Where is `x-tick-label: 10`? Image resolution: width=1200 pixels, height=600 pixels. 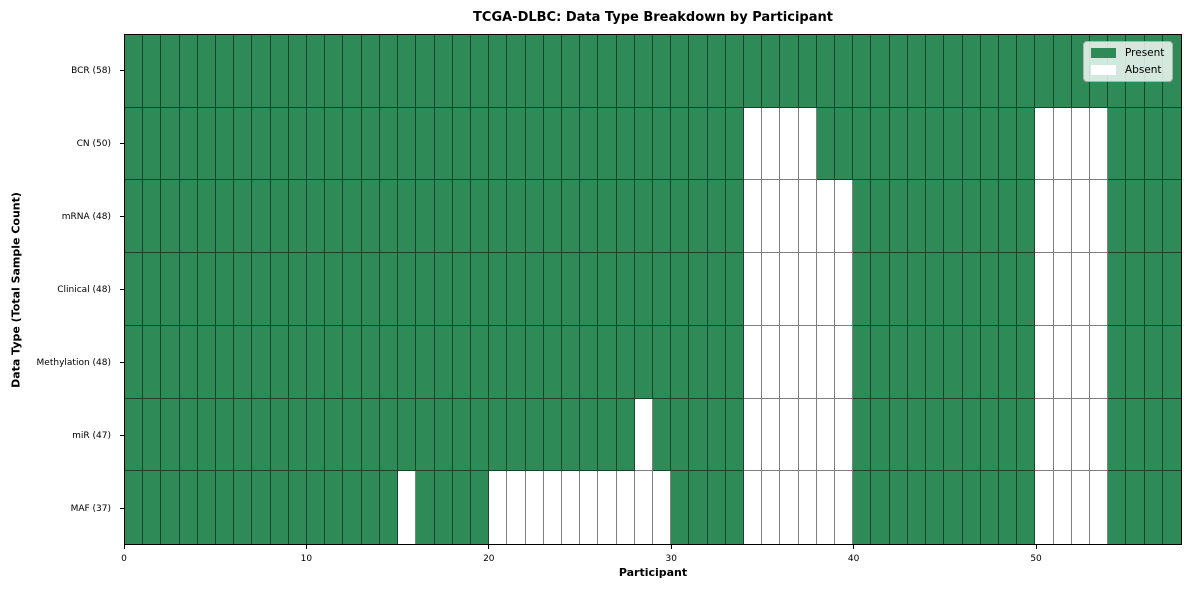
x-tick-label: 10 is located at coordinates (306, 559).